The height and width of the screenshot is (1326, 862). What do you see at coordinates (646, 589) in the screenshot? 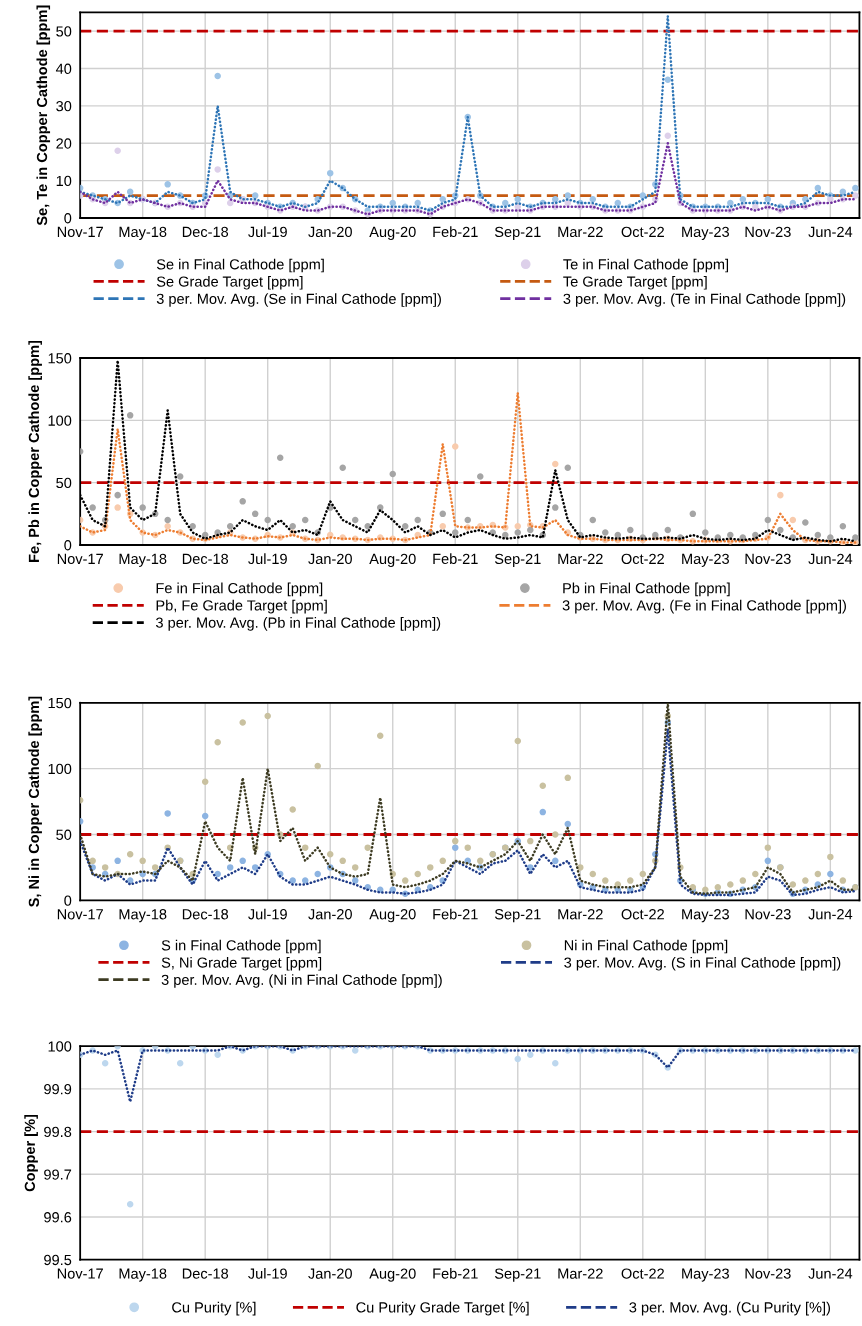
I see `legend-label: Pb in Final Cathode [ppm]` at bounding box center [646, 589].